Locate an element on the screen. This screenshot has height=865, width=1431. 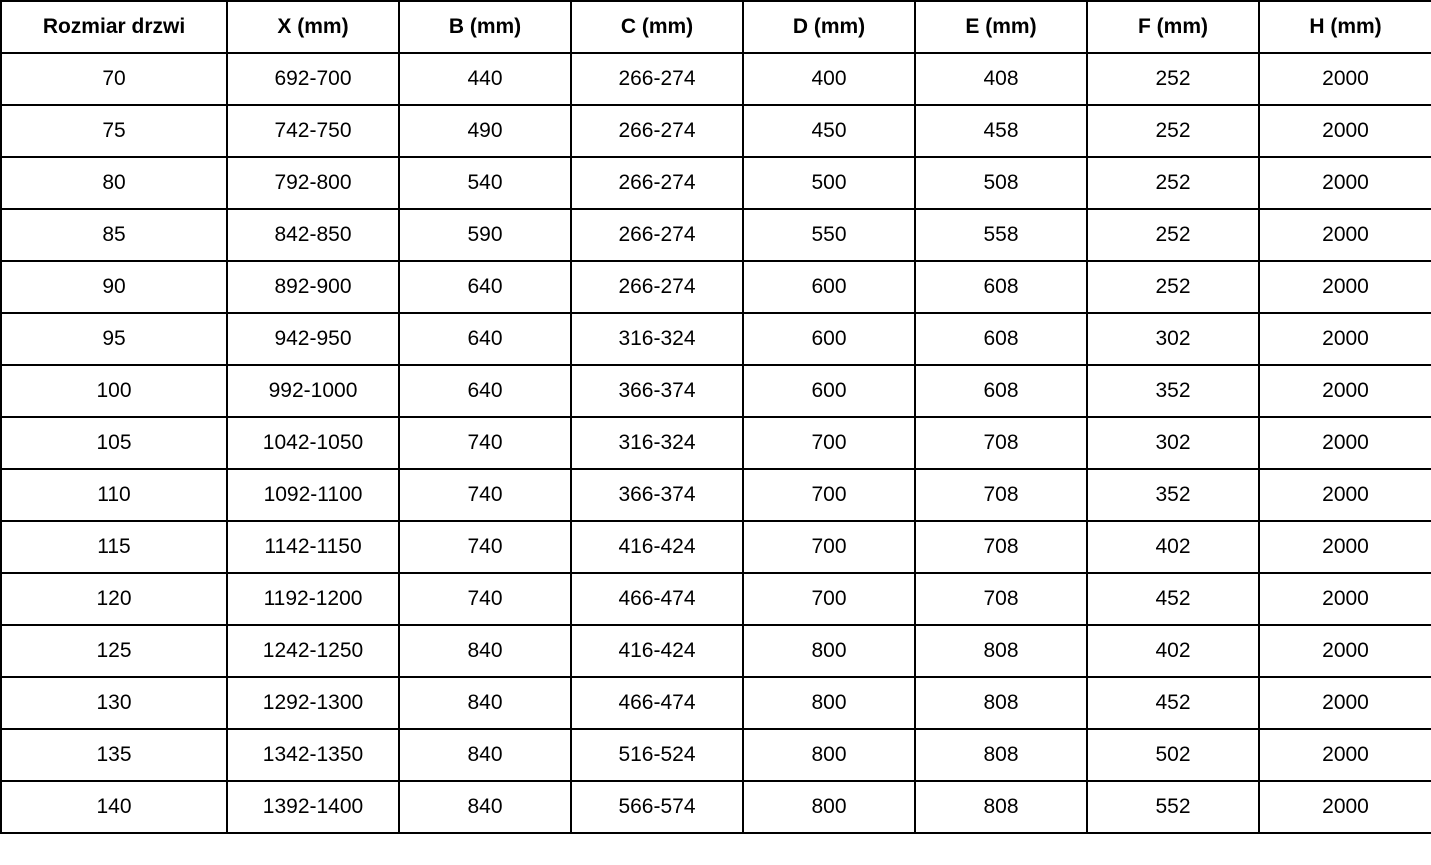
table-cell: 792-800 is located at coordinates (313, 183).